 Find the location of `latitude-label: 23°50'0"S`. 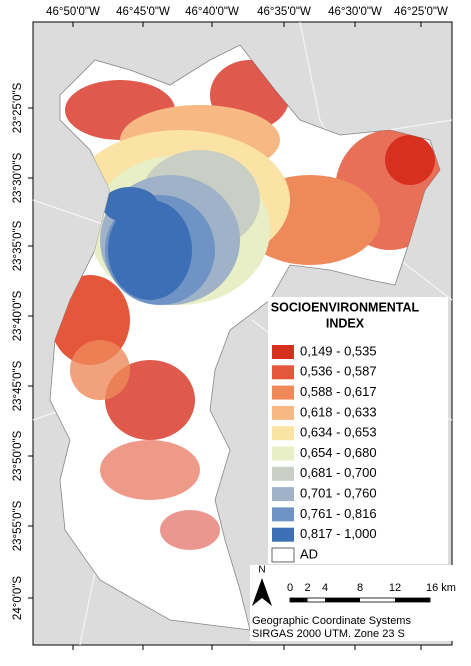

latitude-label: 23°50'0"S is located at coordinates (18, 455).